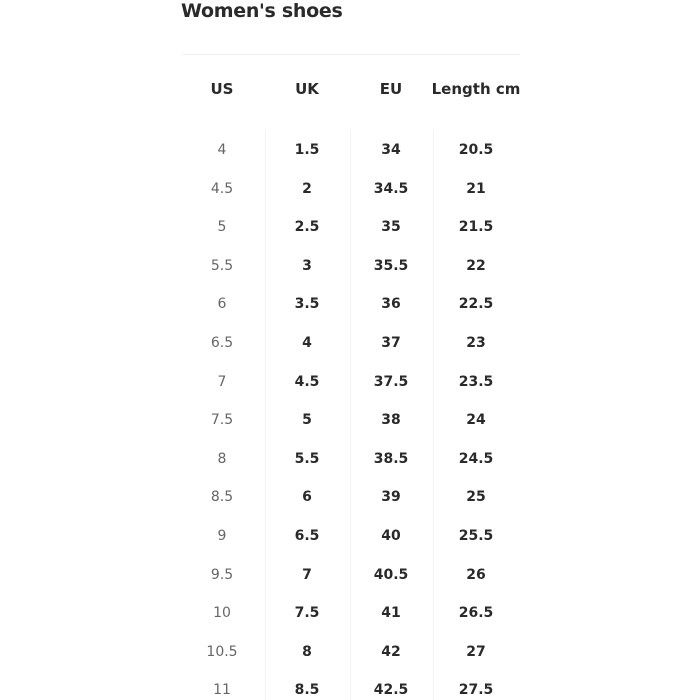  What do you see at coordinates (307, 343) in the screenshot?
I see `cell-uk: 4` at bounding box center [307, 343].